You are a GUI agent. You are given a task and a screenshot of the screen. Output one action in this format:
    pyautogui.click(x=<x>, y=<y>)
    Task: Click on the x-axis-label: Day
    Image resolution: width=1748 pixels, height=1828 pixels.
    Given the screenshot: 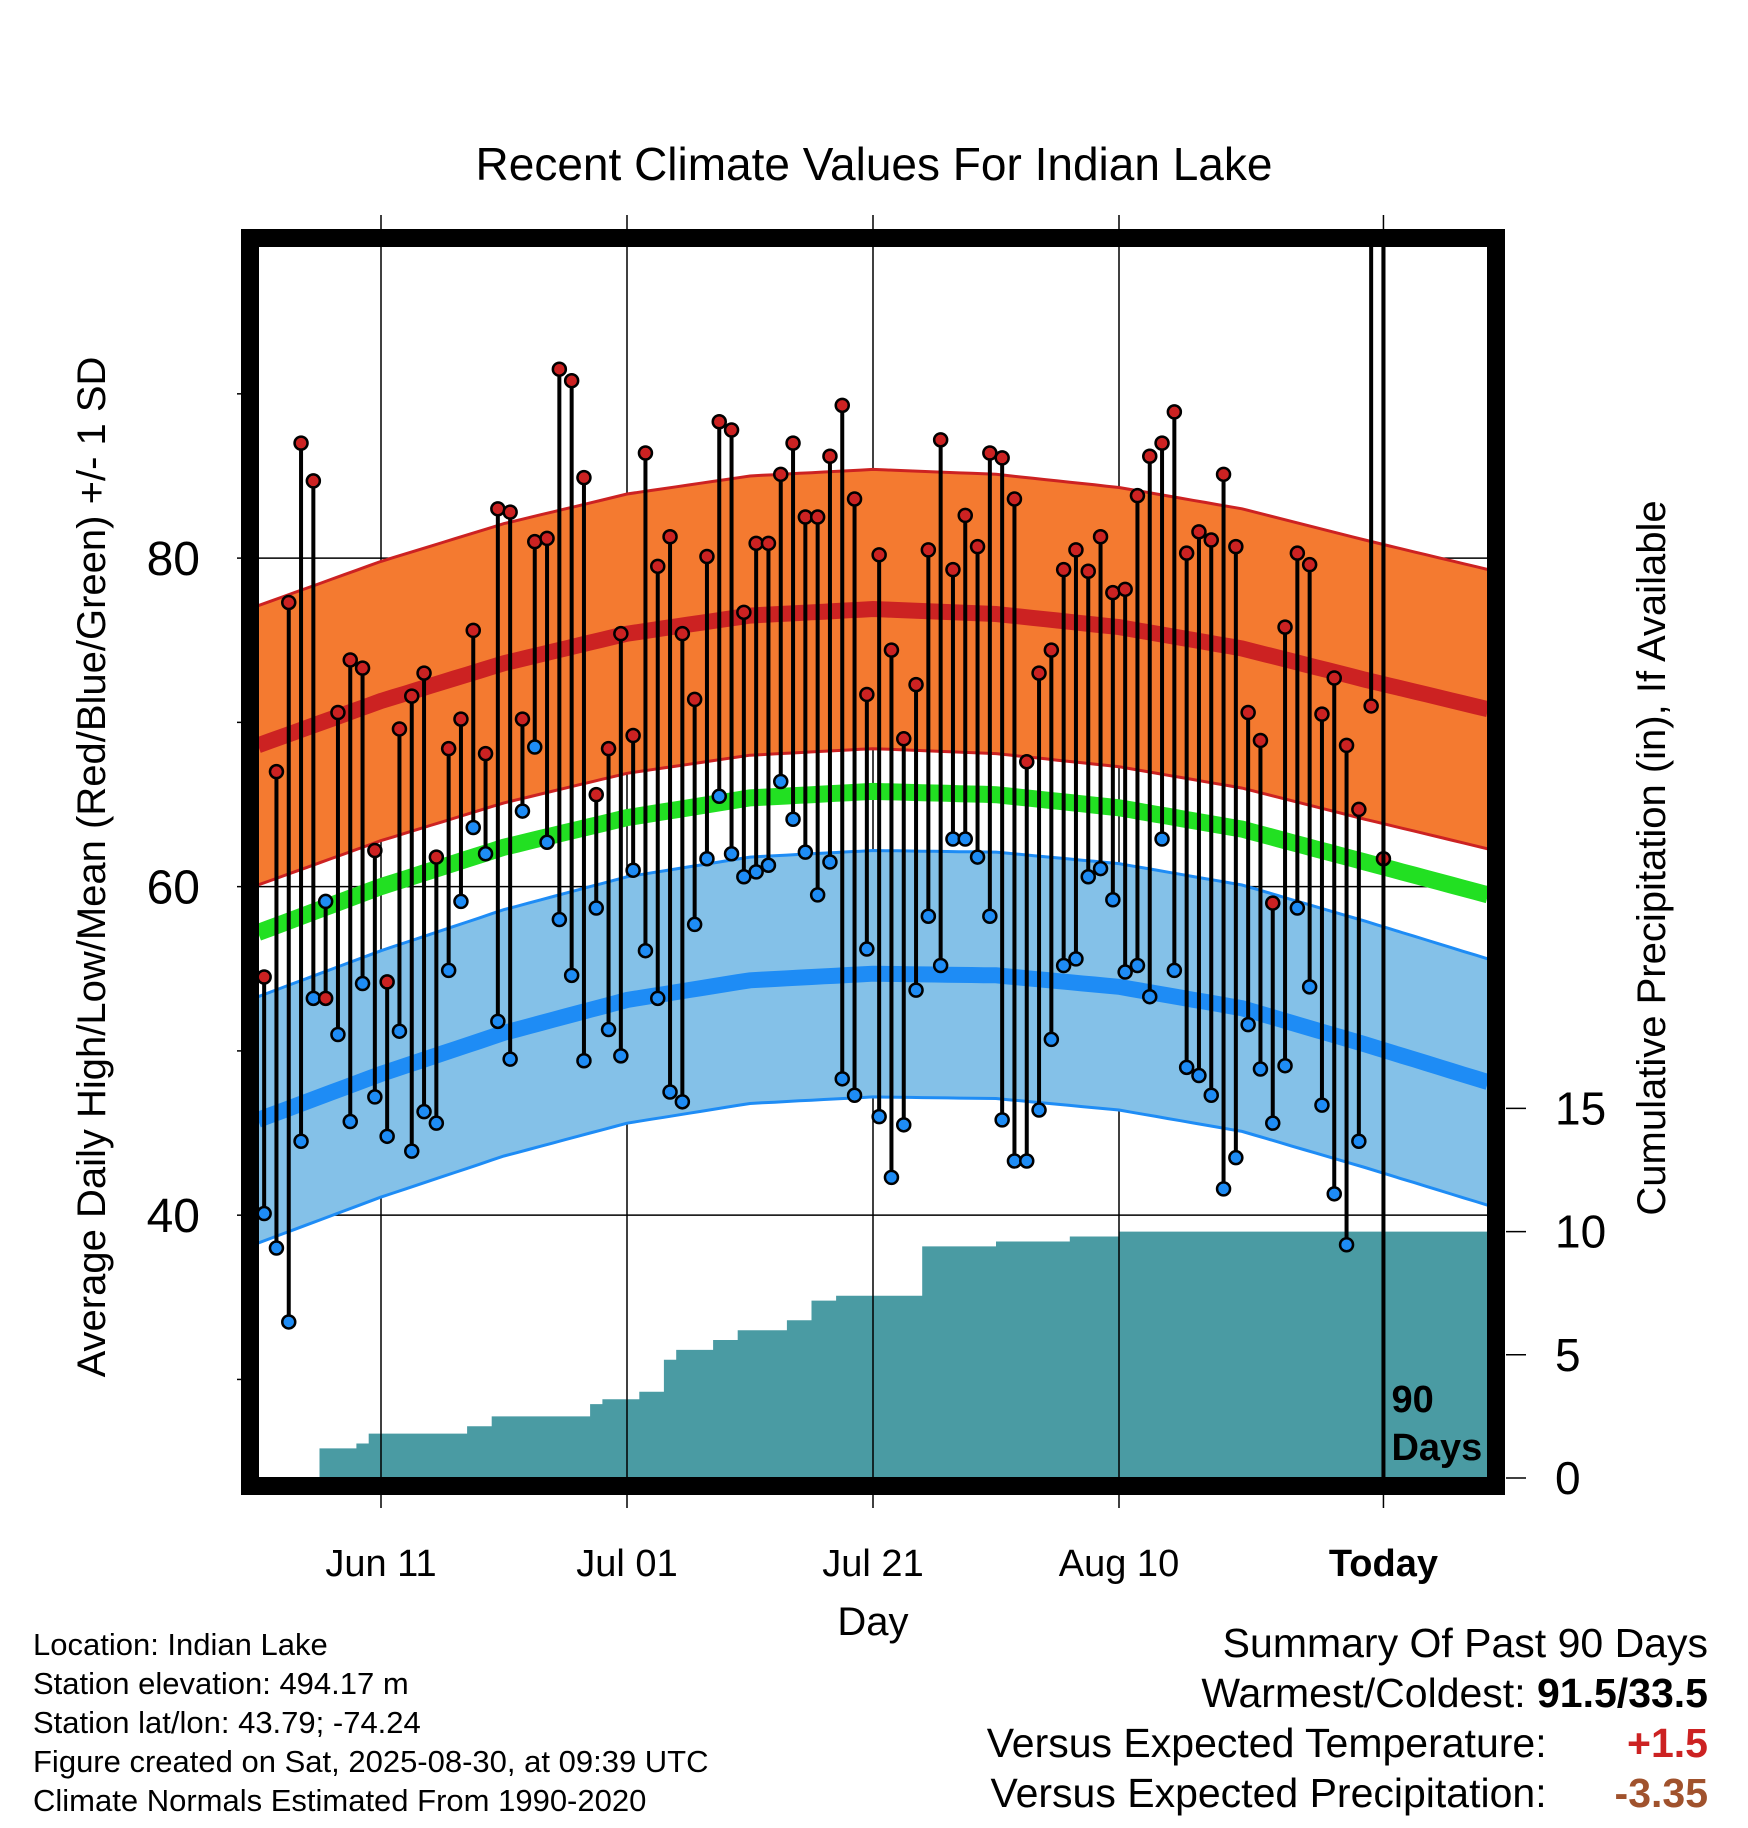 What is the action you would take?
    pyautogui.click(x=872, y=1622)
    